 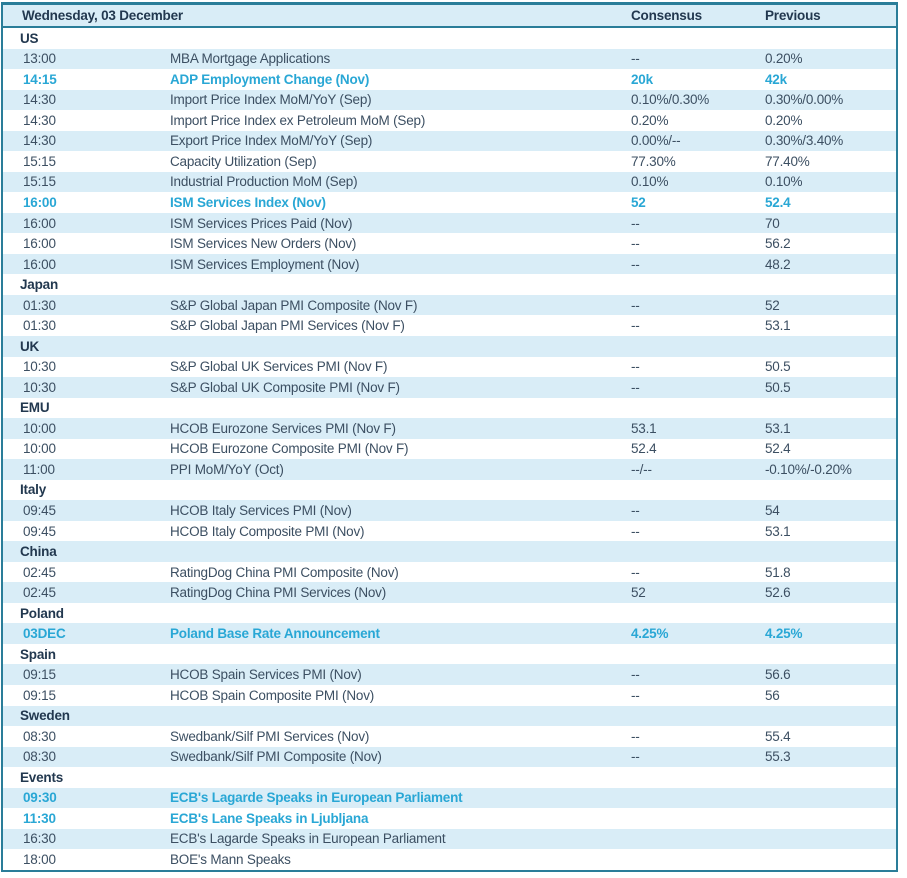 What do you see at coordinates (784, 182) in the screenshot?
I see `previous-cell: 0.10%` at bounding box center [784, 182].